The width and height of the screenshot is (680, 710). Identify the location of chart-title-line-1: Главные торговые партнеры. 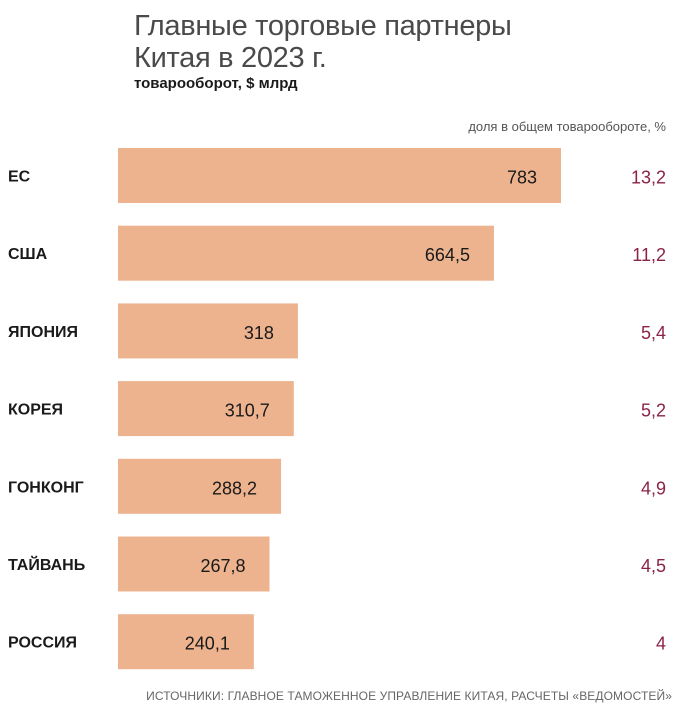
(323, 26).